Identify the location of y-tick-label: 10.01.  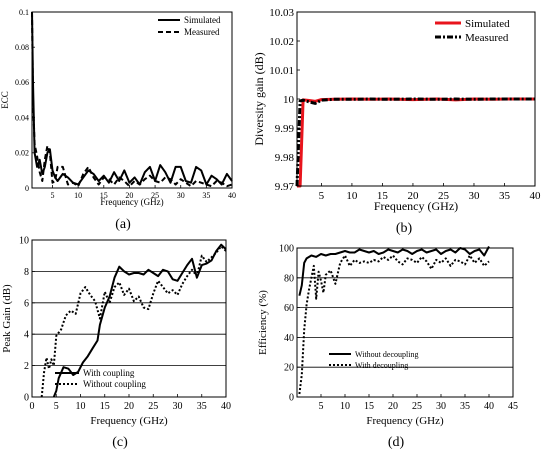
(281, 71).